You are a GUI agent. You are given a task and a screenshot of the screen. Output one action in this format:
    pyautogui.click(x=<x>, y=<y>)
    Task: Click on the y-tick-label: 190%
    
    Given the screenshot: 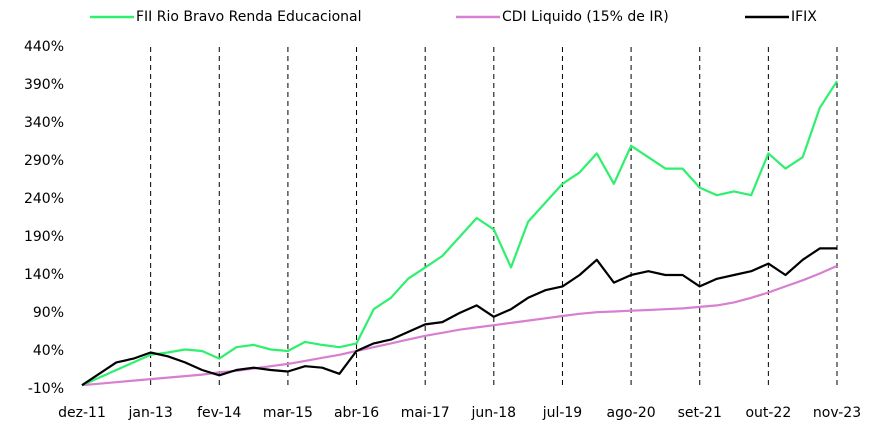 What is the action you would take?
    pyautogui.click(x=44, y=237)
    